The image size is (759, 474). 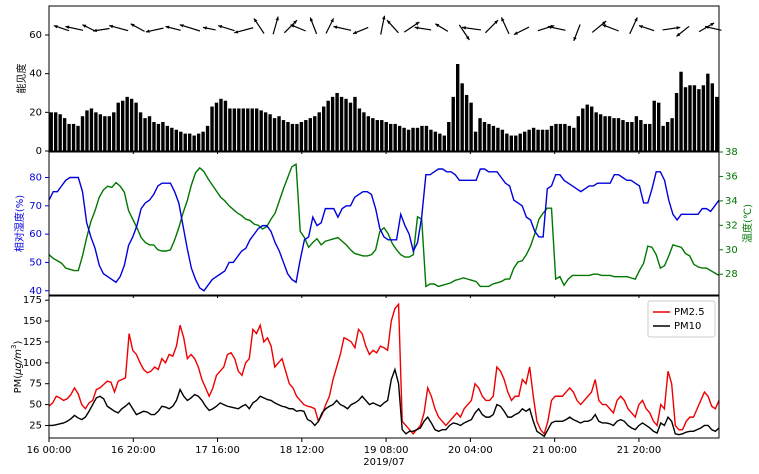 What do you see at coordinates (14, 347) in the screenshot?
I see `pm-ylabel-part: 3` at bounding box center [14, 347].